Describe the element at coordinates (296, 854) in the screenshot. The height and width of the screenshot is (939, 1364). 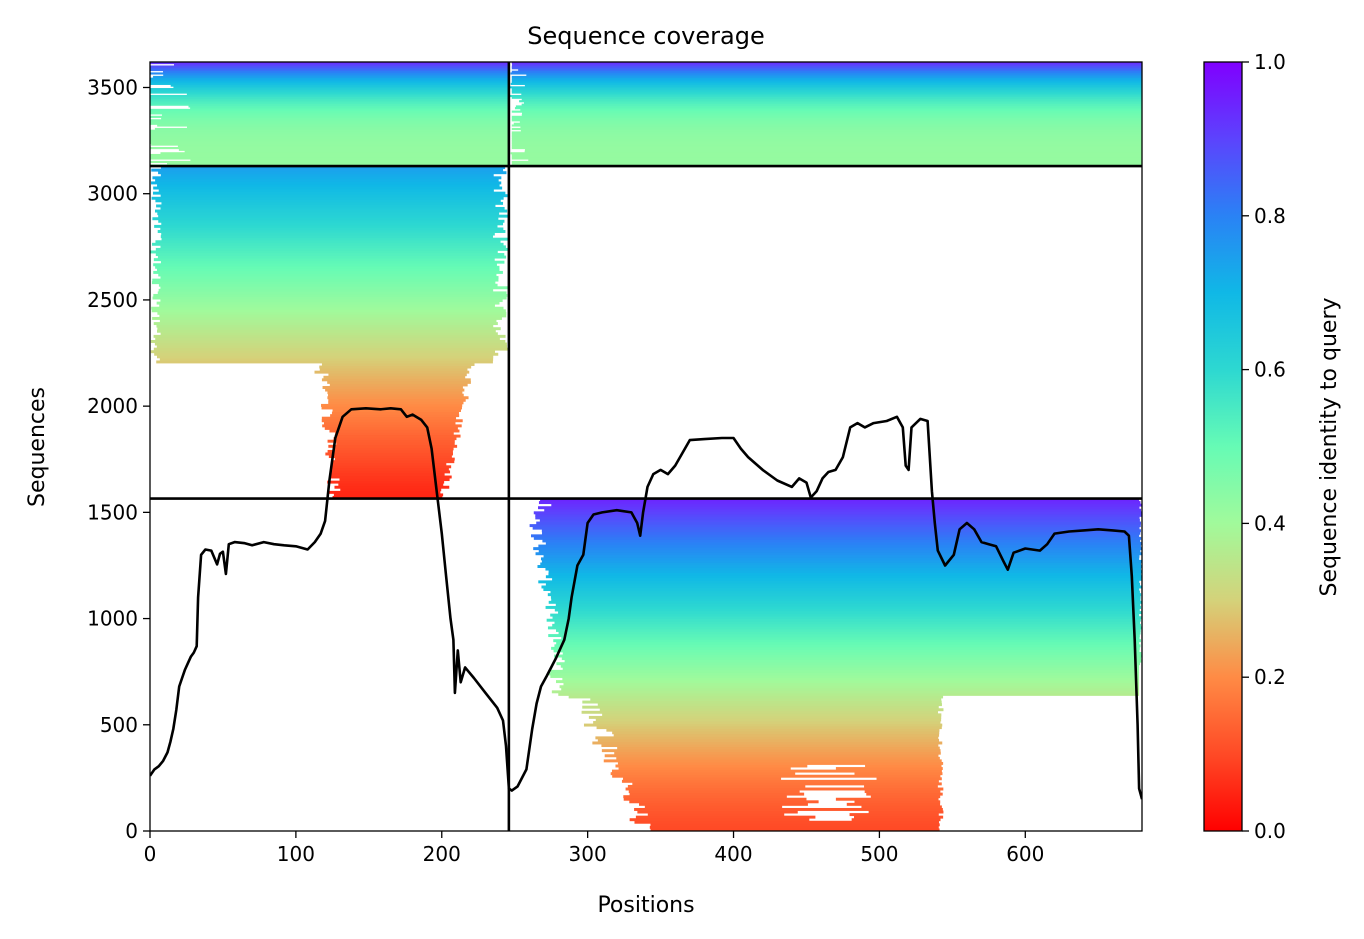
I see `x-tick-label: 100` at that location.